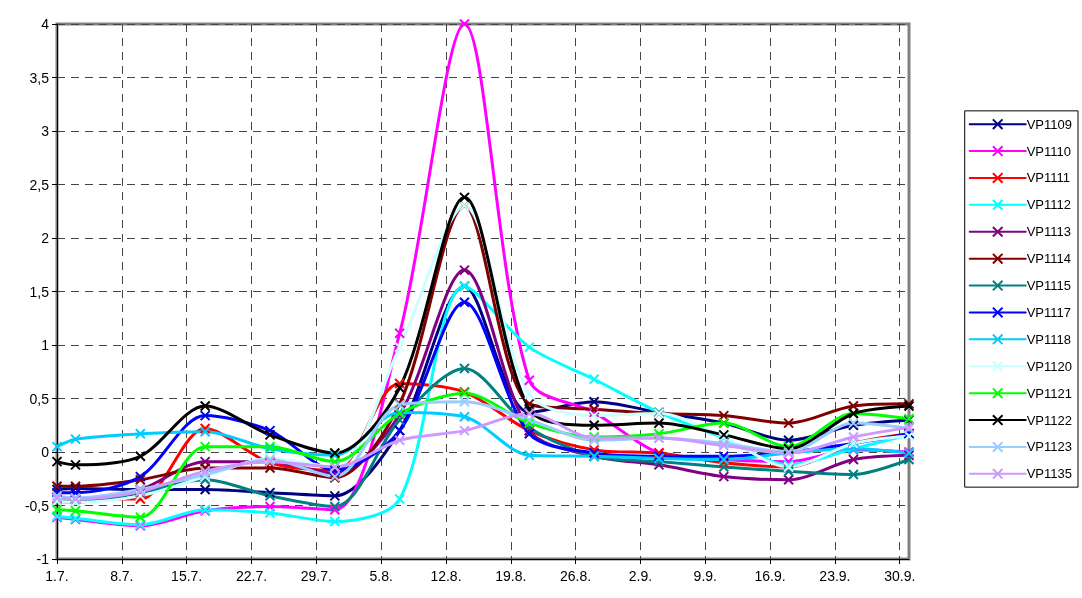 The width and height of the screenshot is (1082, 598). Describe the element at coordinates (43, 559) in the screenshot. I see `y-tick-label: -1` at that location.